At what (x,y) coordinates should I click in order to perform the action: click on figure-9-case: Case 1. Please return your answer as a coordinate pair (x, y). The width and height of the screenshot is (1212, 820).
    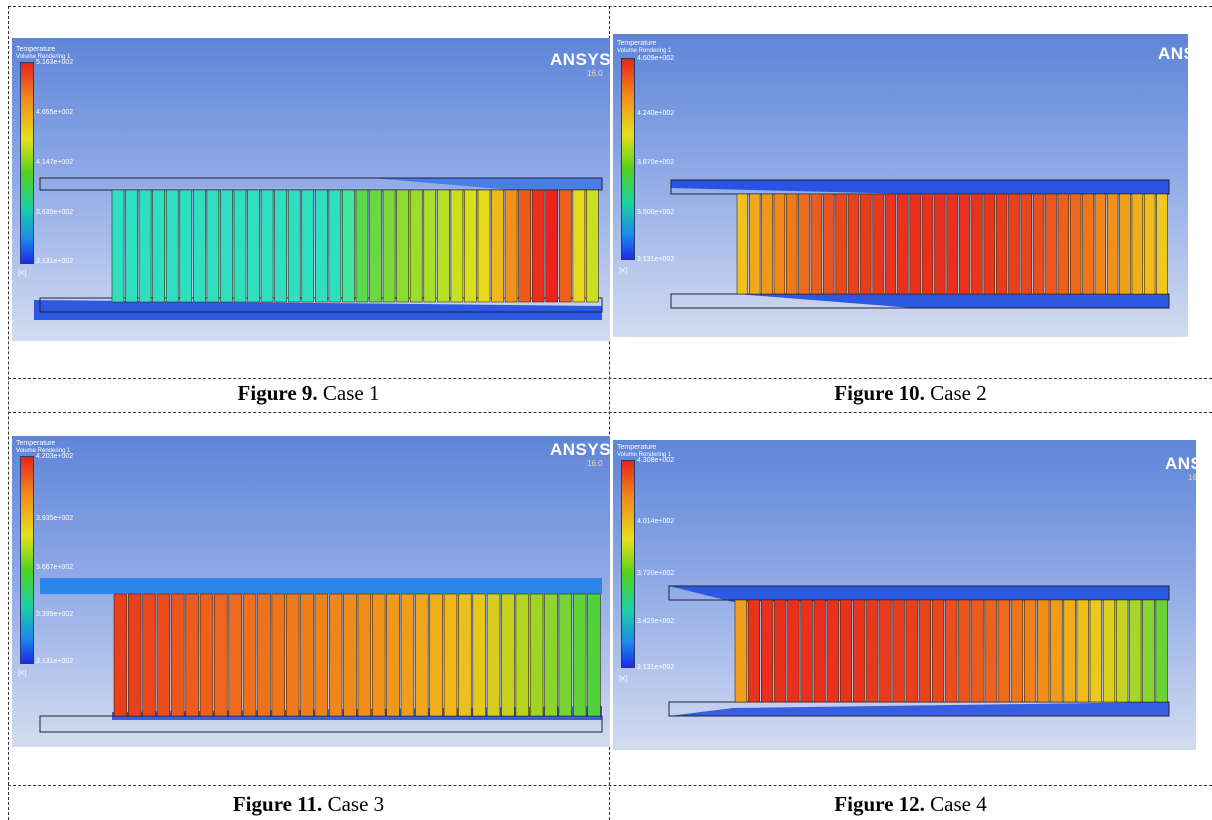
    Looking at the image, I should click on (351, 393).